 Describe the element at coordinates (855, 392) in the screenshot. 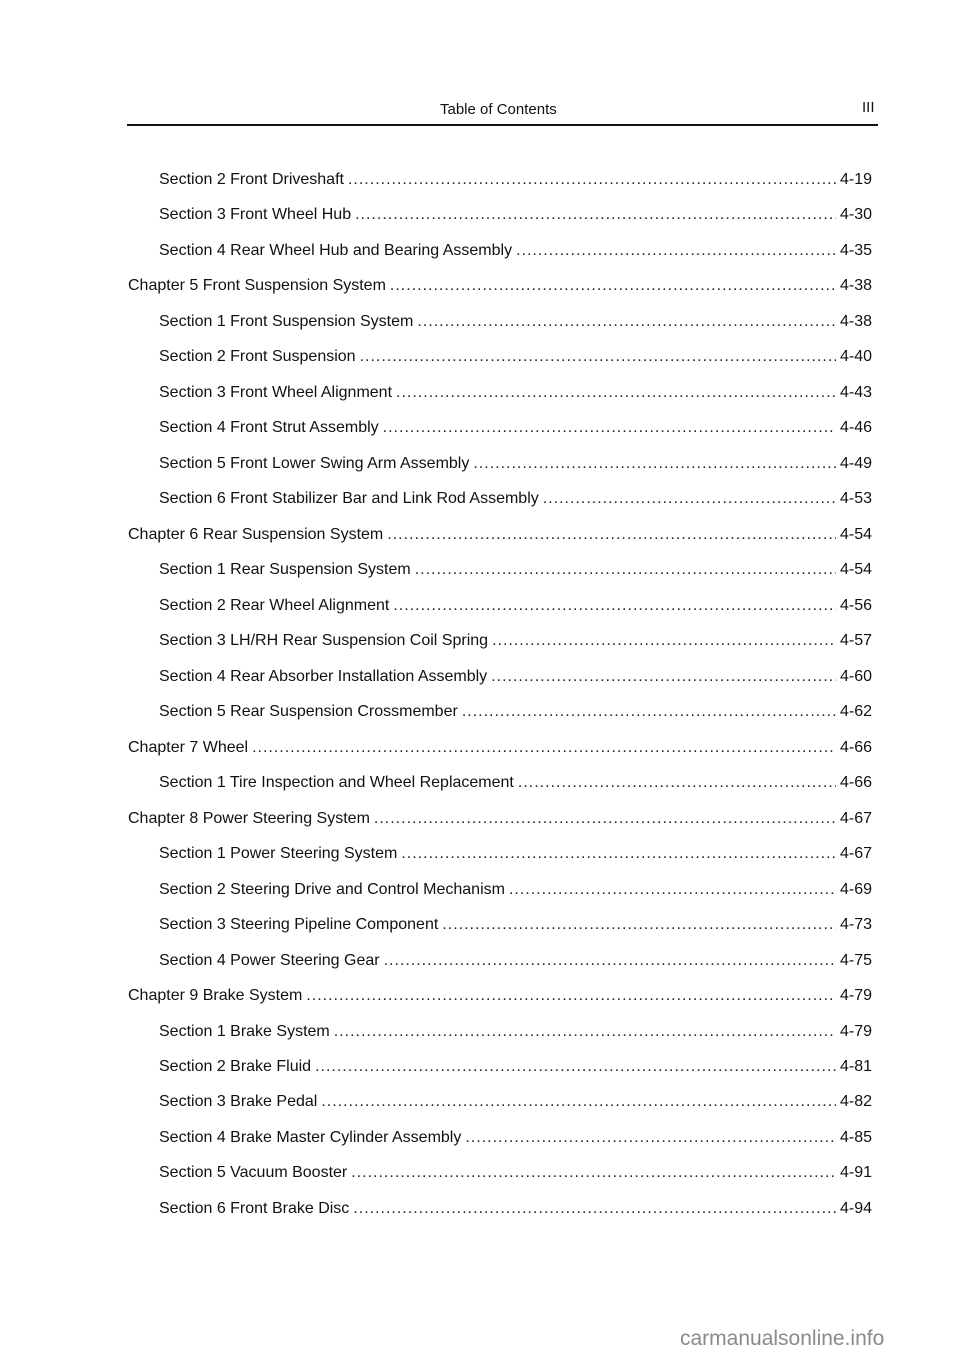

I see `toc-entry-page: 4-43` at that location.